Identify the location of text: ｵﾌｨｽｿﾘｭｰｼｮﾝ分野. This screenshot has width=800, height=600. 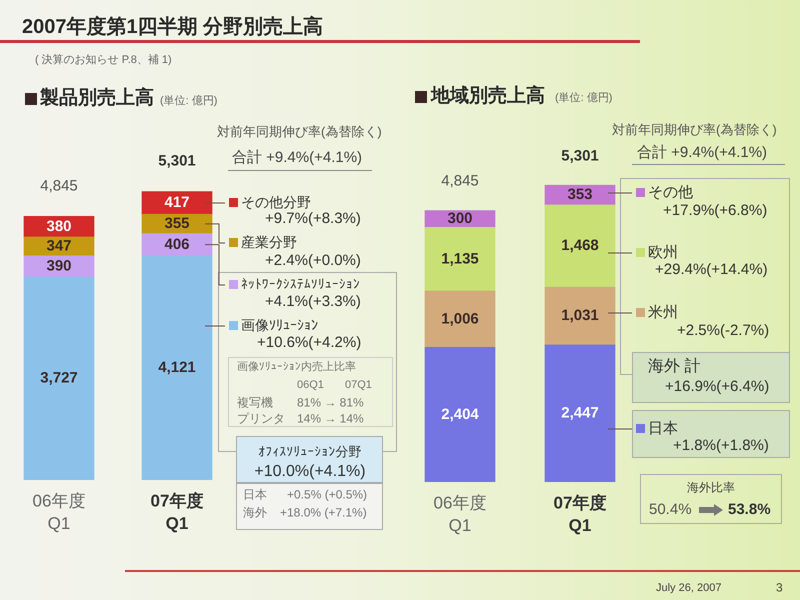
(310, 452).